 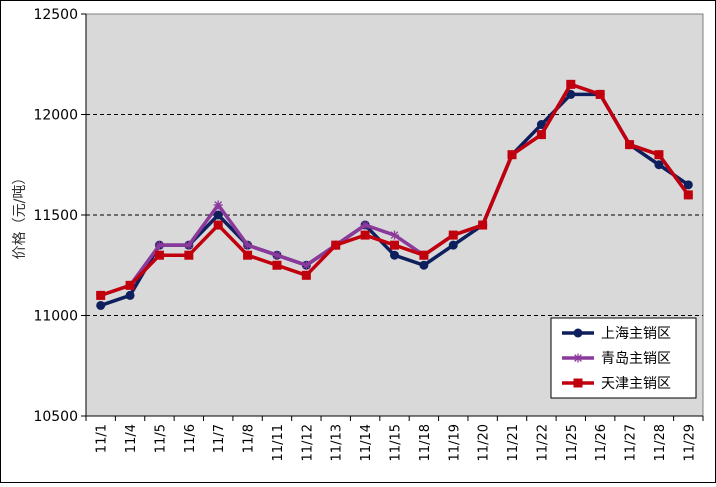 I want to click on y-tick-label: 12500, so click(x=55, y=15).